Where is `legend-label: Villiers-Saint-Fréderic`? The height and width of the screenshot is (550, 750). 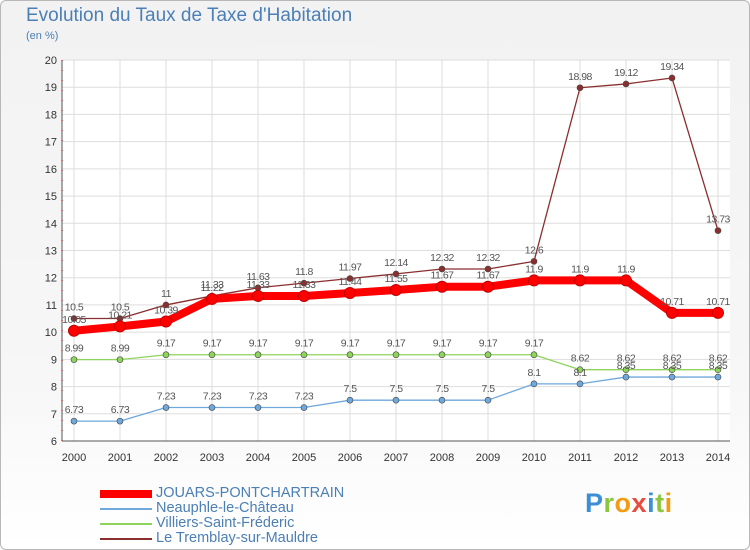 legend-label: Villiers-Saint-Fréderic is located at coordinates (225, 523).